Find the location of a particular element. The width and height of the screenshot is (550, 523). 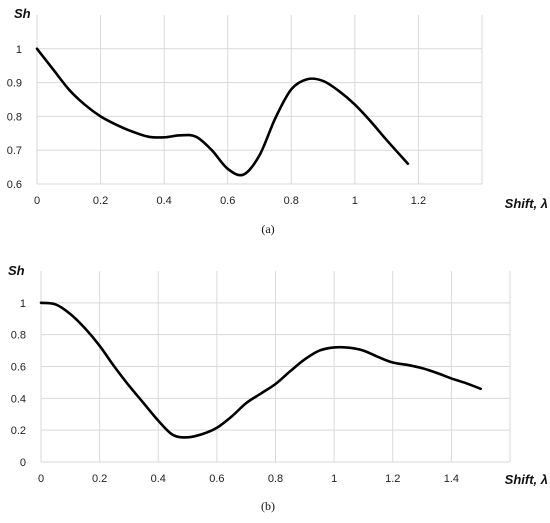

x-tick-labels-a: 0 0.2 0.4 0.6 0.8 1 1.2 is located at coordinates (230, 201).